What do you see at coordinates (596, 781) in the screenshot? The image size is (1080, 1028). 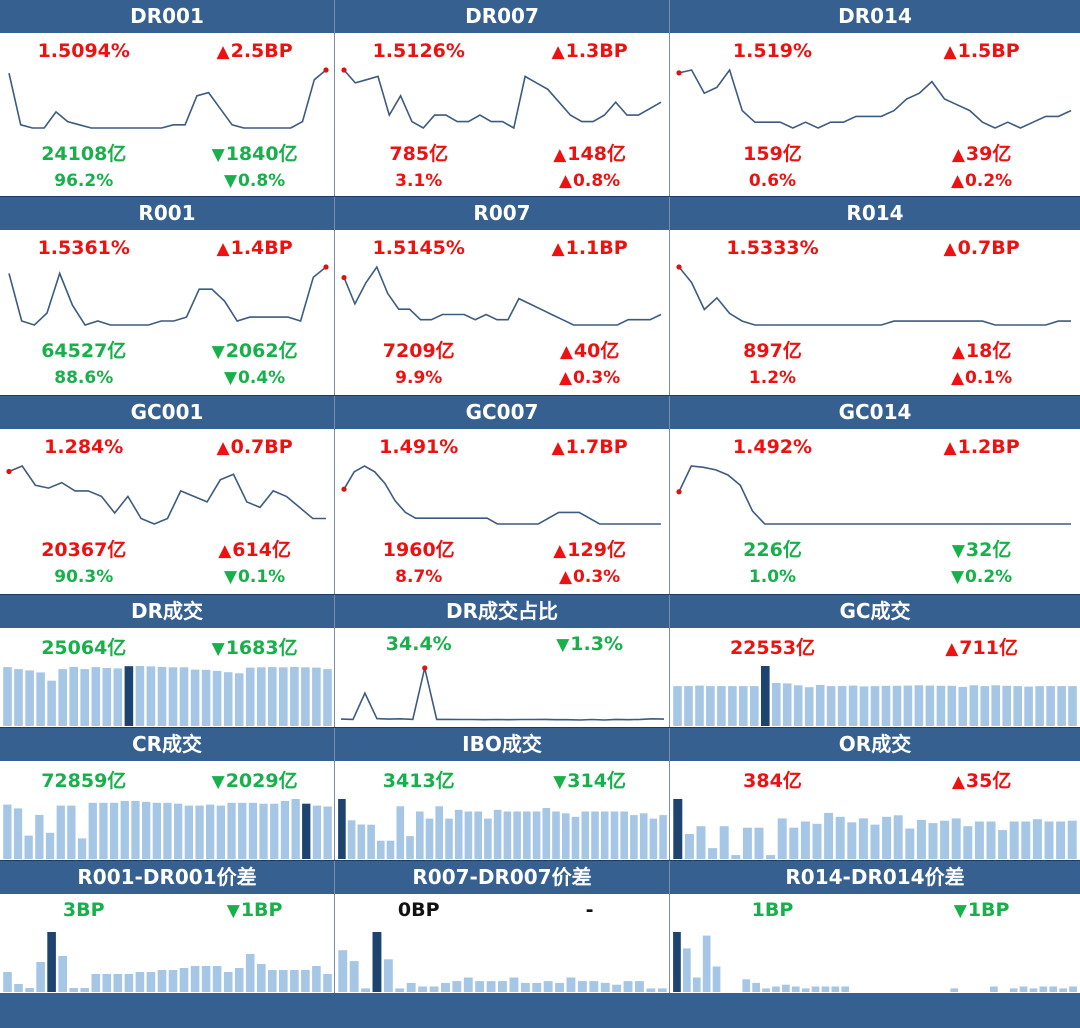 I see `total-change-text: 314亿` at bounding box center [596, 781].